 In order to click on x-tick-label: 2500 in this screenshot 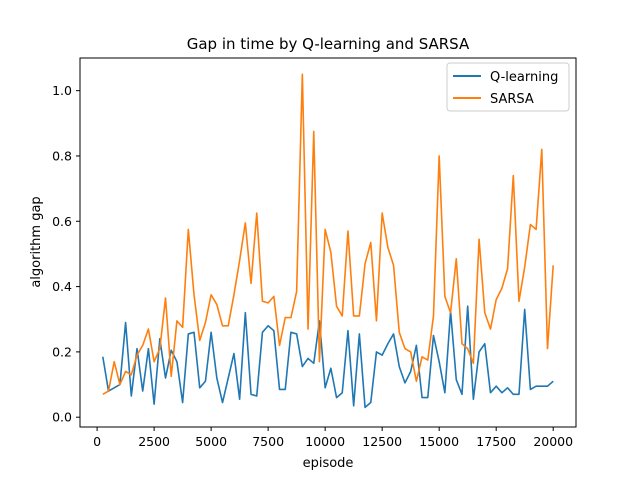, I will do `click(154, 441)`.